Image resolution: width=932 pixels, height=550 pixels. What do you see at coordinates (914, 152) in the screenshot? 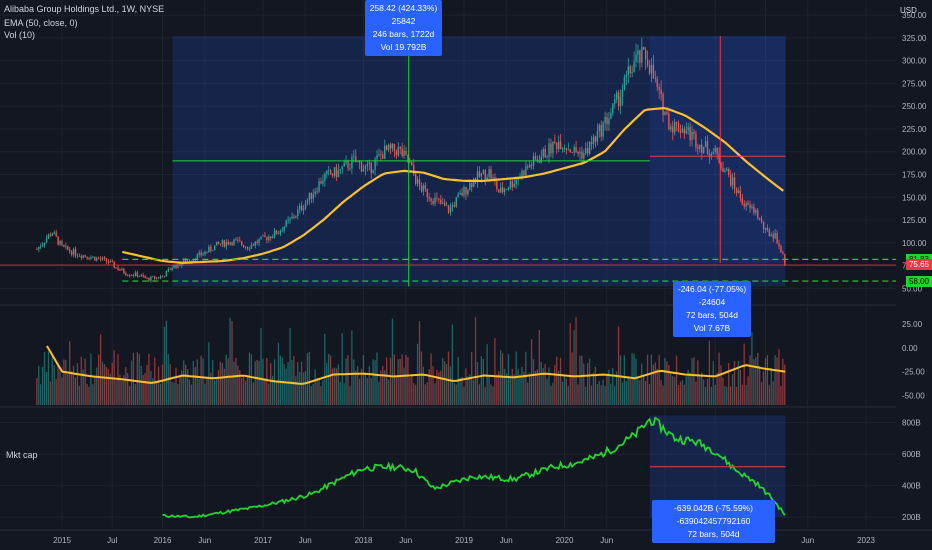
I see `price-tick-label: 200.00` at bounding box center [914, 152].